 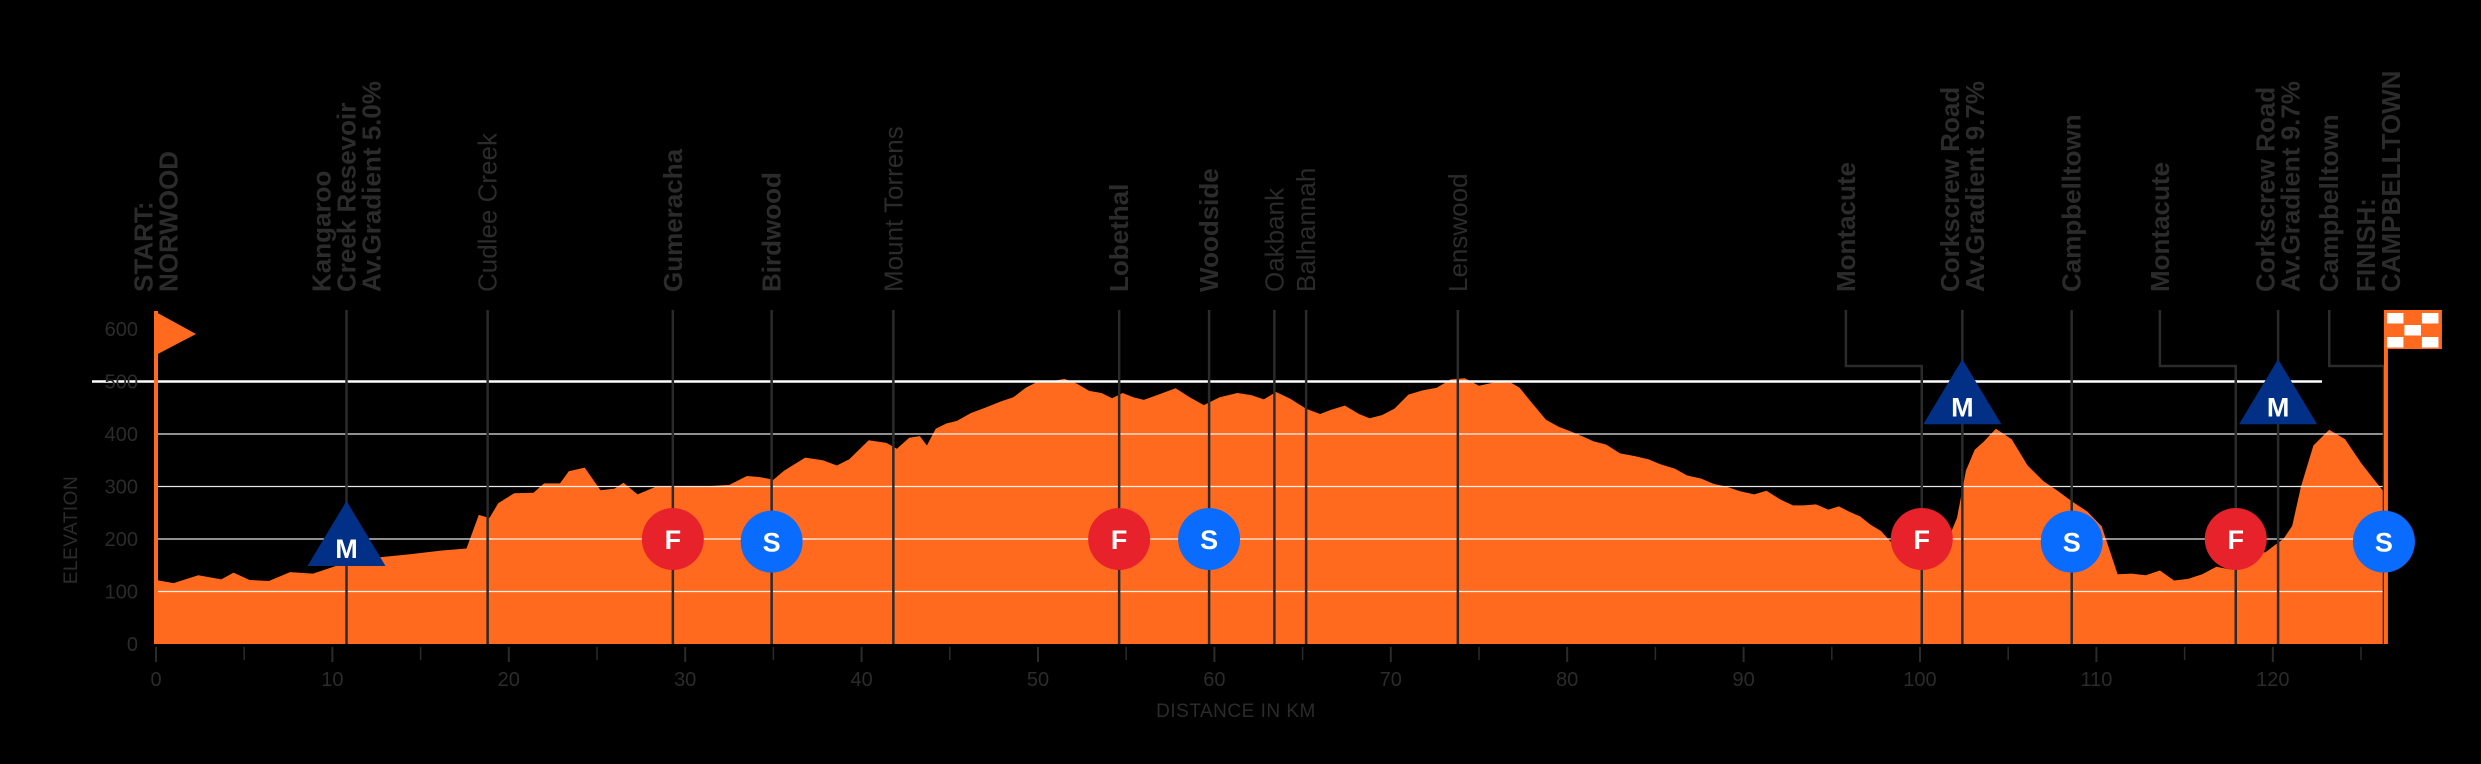 I want to click on waypoint-label-line: Cudlee Creek, so click(x=488, y=212).